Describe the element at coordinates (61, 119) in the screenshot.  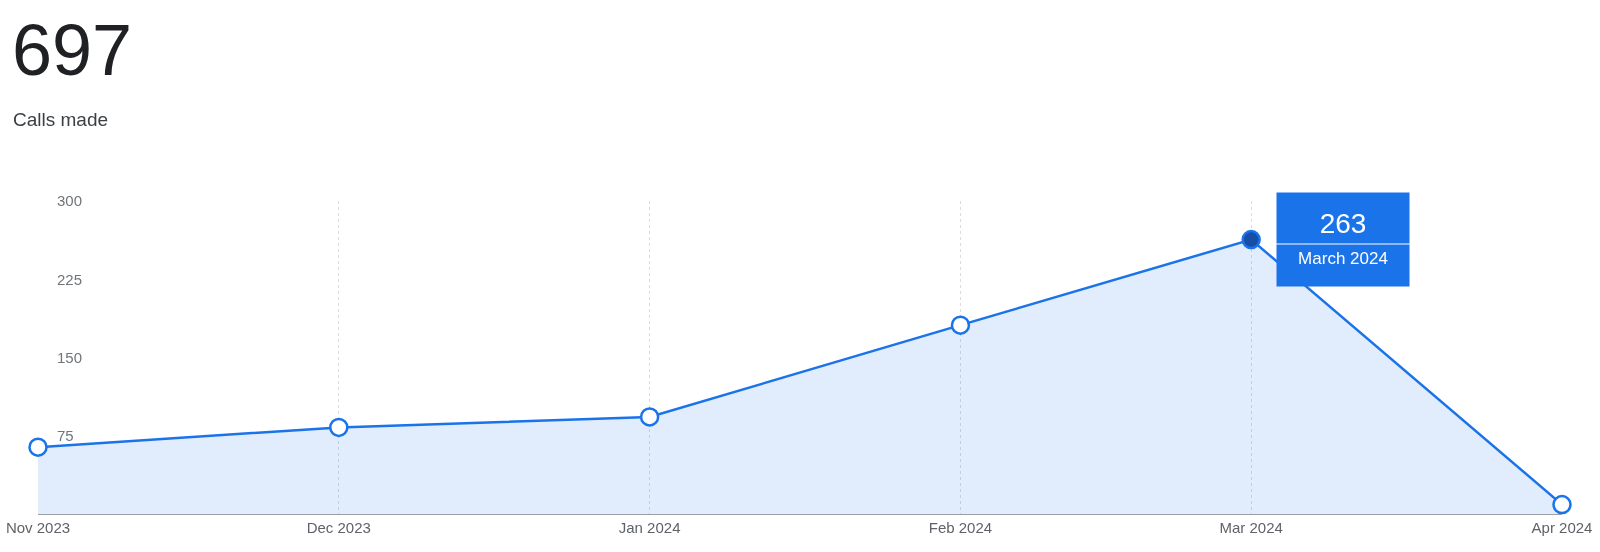
I see `chart-subtitle: Calls made` at that location.